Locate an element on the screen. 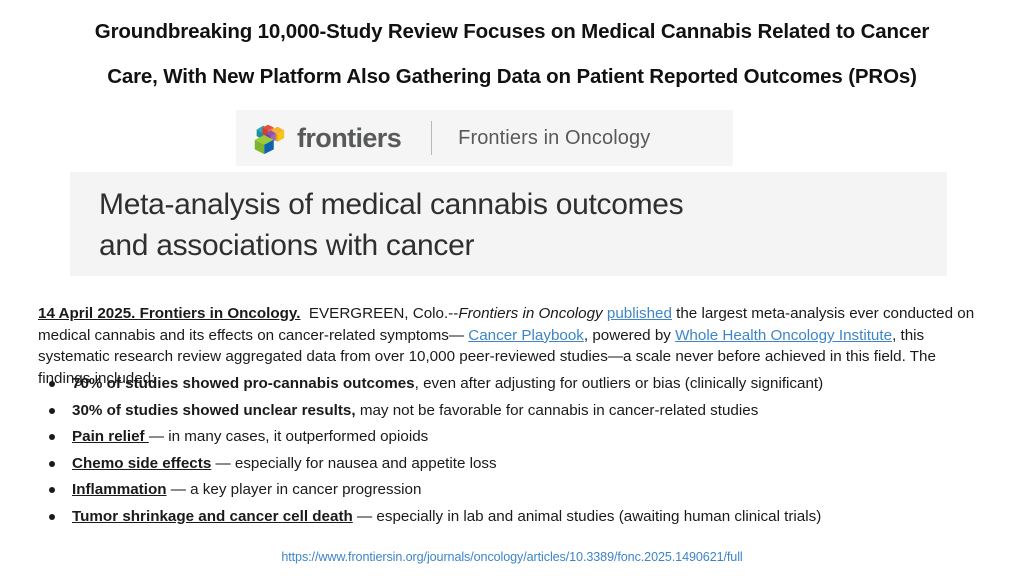 The height and width of the screenshot is (576, 1024). frontiers-wordmark: frontiers is located at coordinates (349, 137).